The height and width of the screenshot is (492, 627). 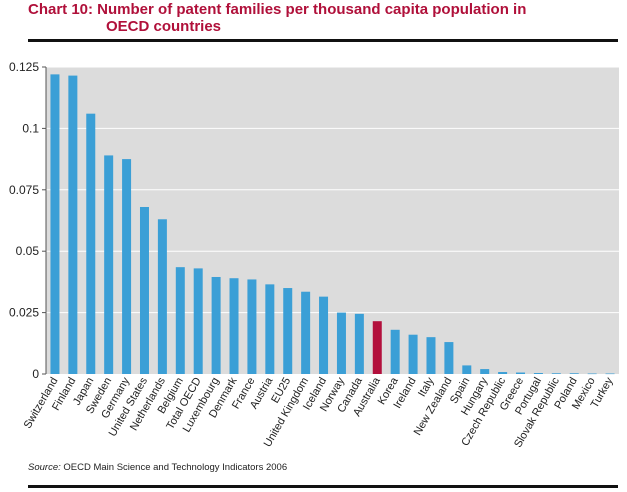 I want to click on bar-iceland, so click(x=324, y=335).